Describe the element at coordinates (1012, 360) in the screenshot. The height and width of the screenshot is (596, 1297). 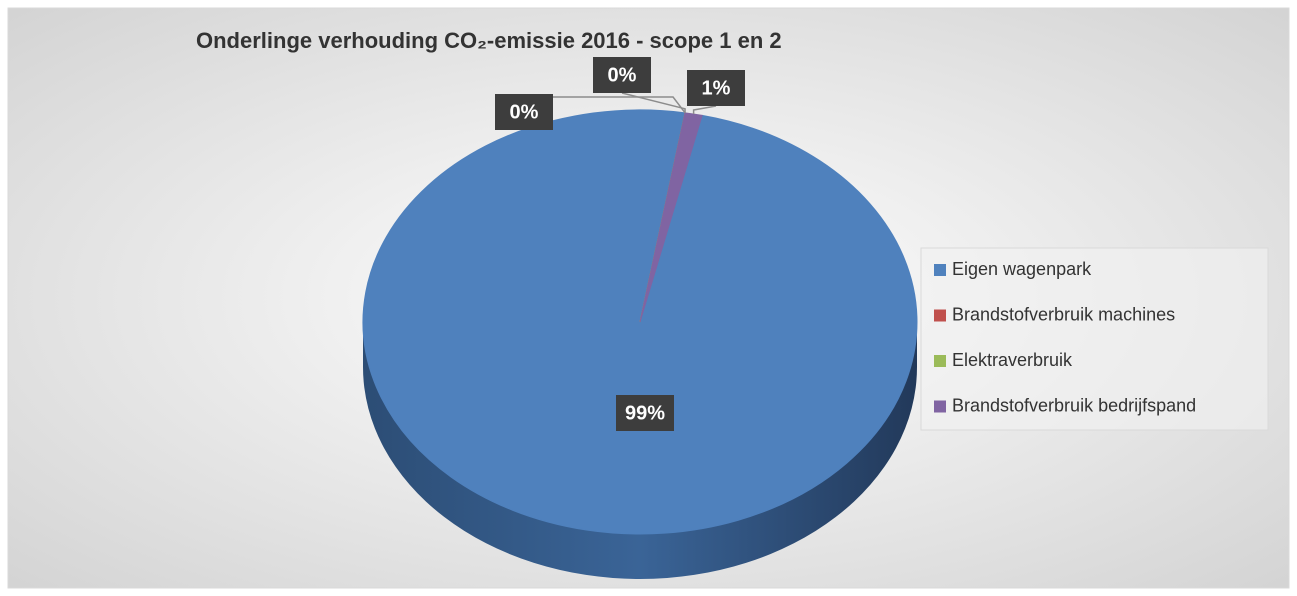
I see `legend-label: Elektraverbruik` at that location.